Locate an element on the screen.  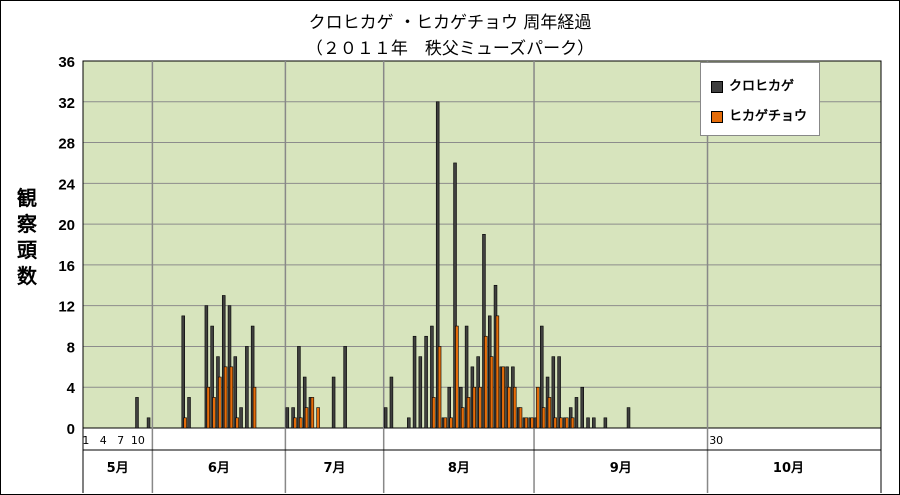
x-tick-label: 10 is located at coordinates (138, 440).